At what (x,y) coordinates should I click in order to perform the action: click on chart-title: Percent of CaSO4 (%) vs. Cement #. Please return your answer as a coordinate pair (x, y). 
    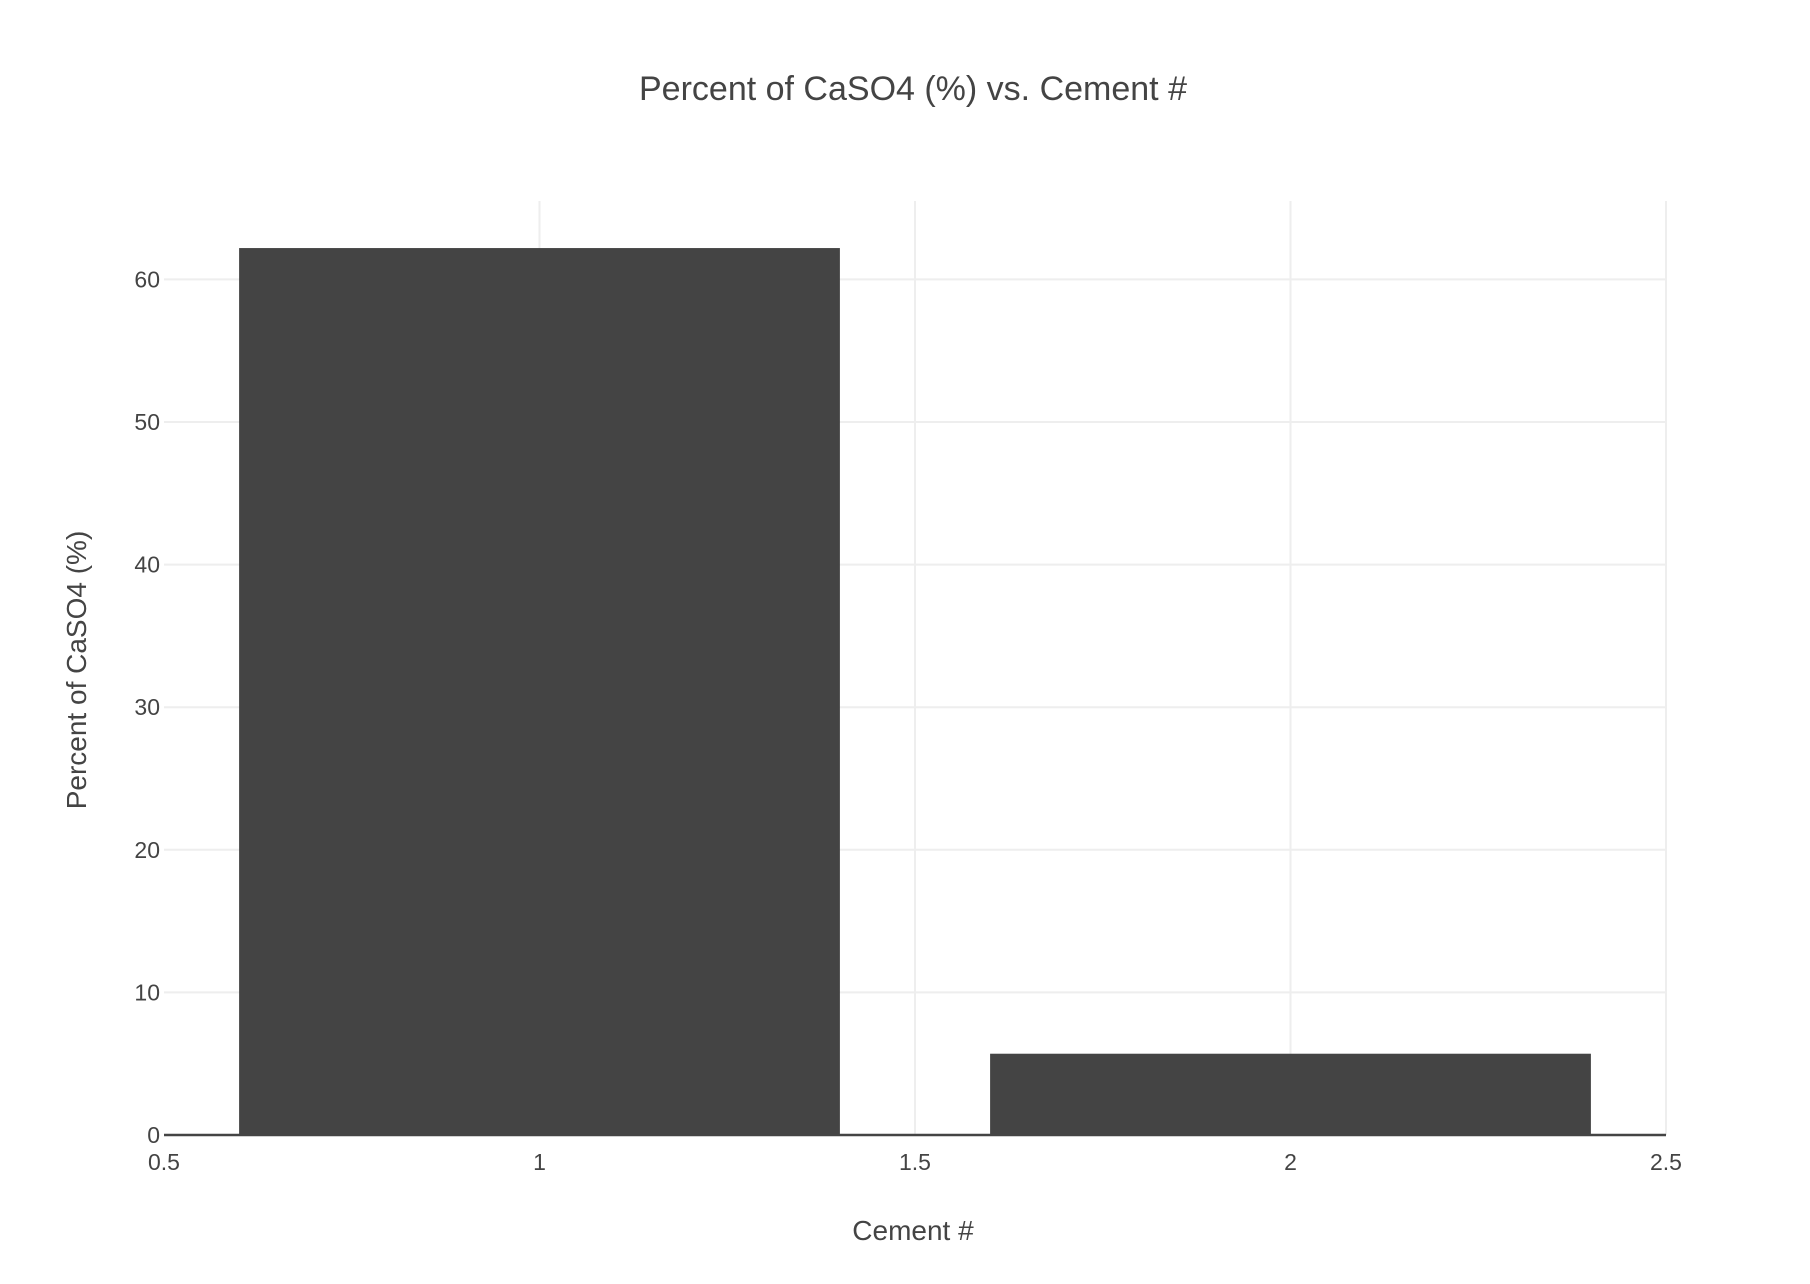
    Looking at the image, I should click on (913, 89).